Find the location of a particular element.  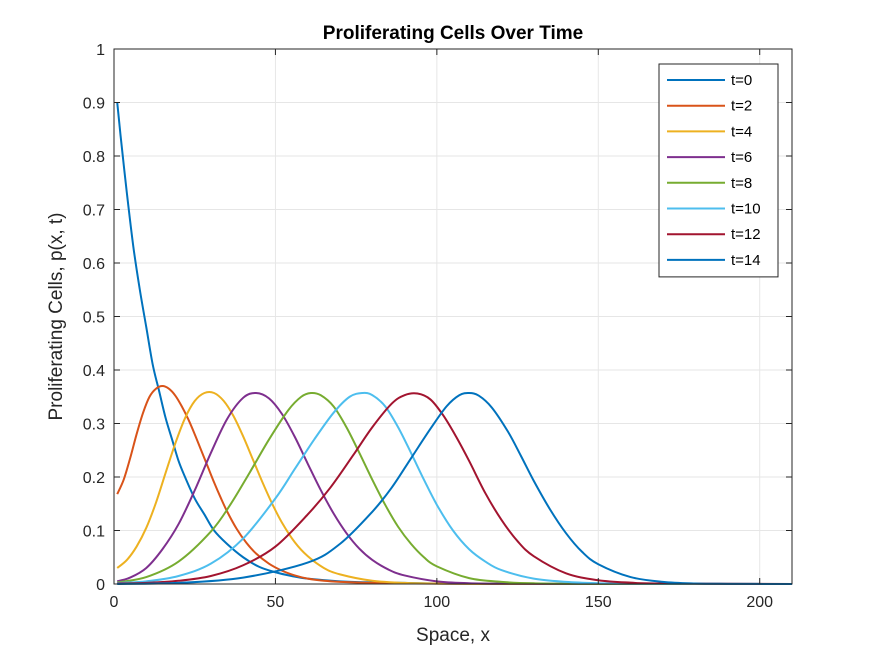

x-tick-label: 50 is located at coordinates (276, 602).